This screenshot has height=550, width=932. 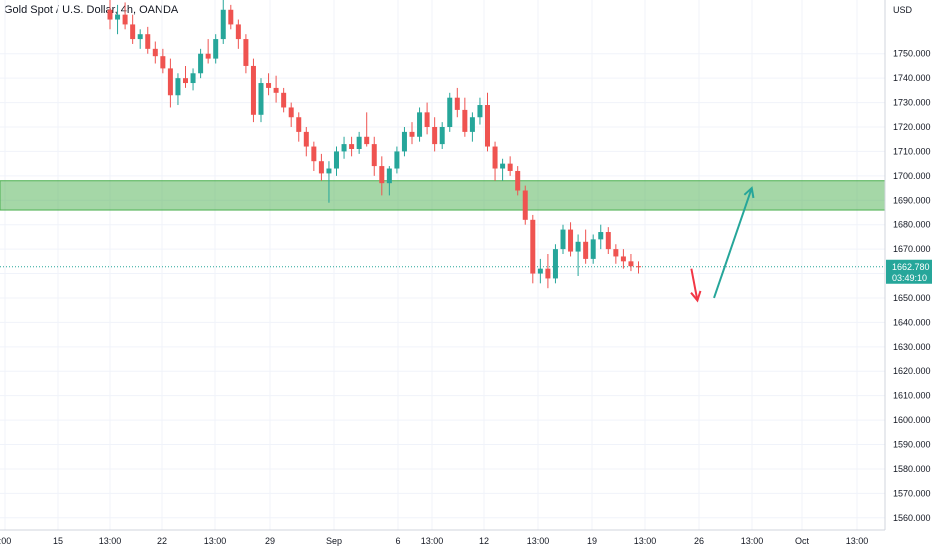 I want to click on x-tick-label: :00, so click(x=5, y=541).